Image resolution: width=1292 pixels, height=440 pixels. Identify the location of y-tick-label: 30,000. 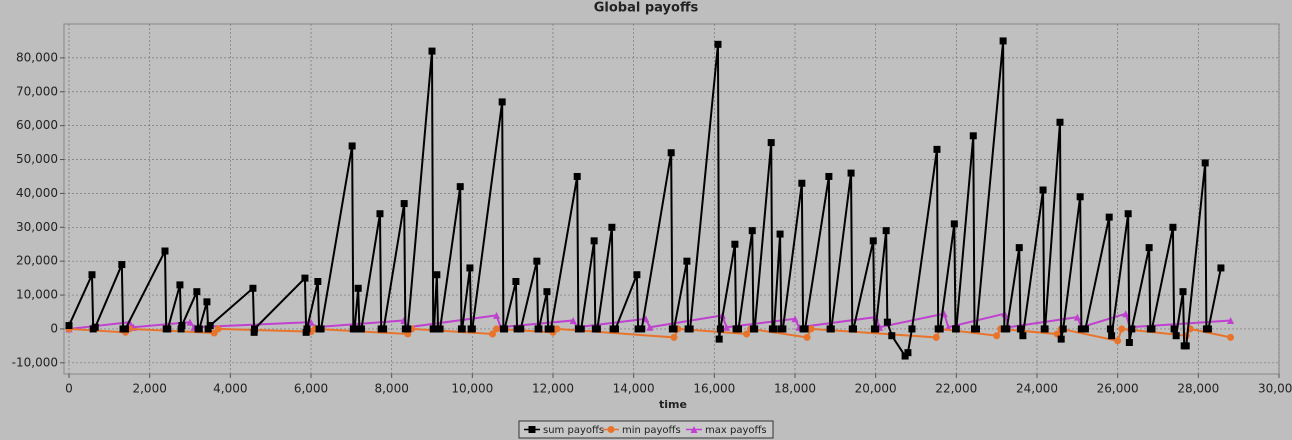
(37, 227).